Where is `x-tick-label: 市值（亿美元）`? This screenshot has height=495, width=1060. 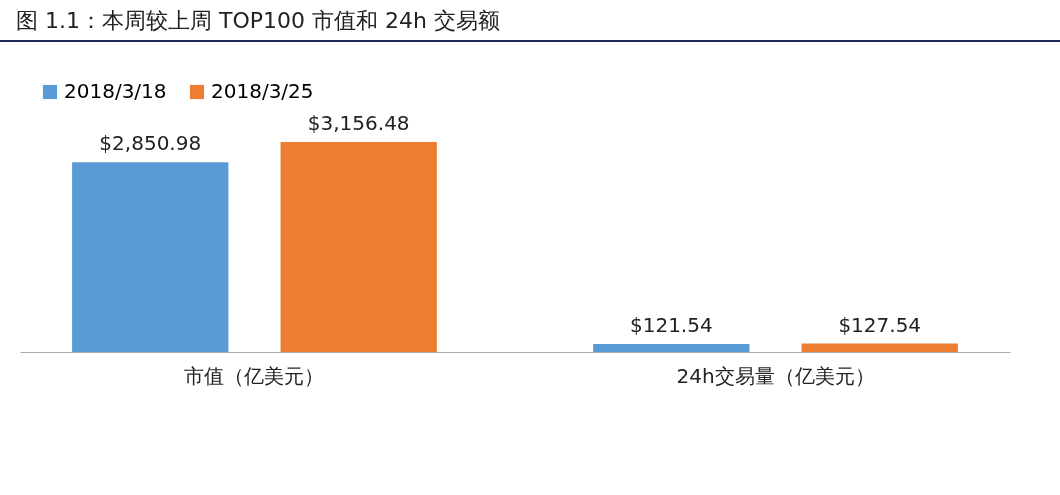 x-tick-label: 市值（亿美元） is located at coordinates (254, 375).